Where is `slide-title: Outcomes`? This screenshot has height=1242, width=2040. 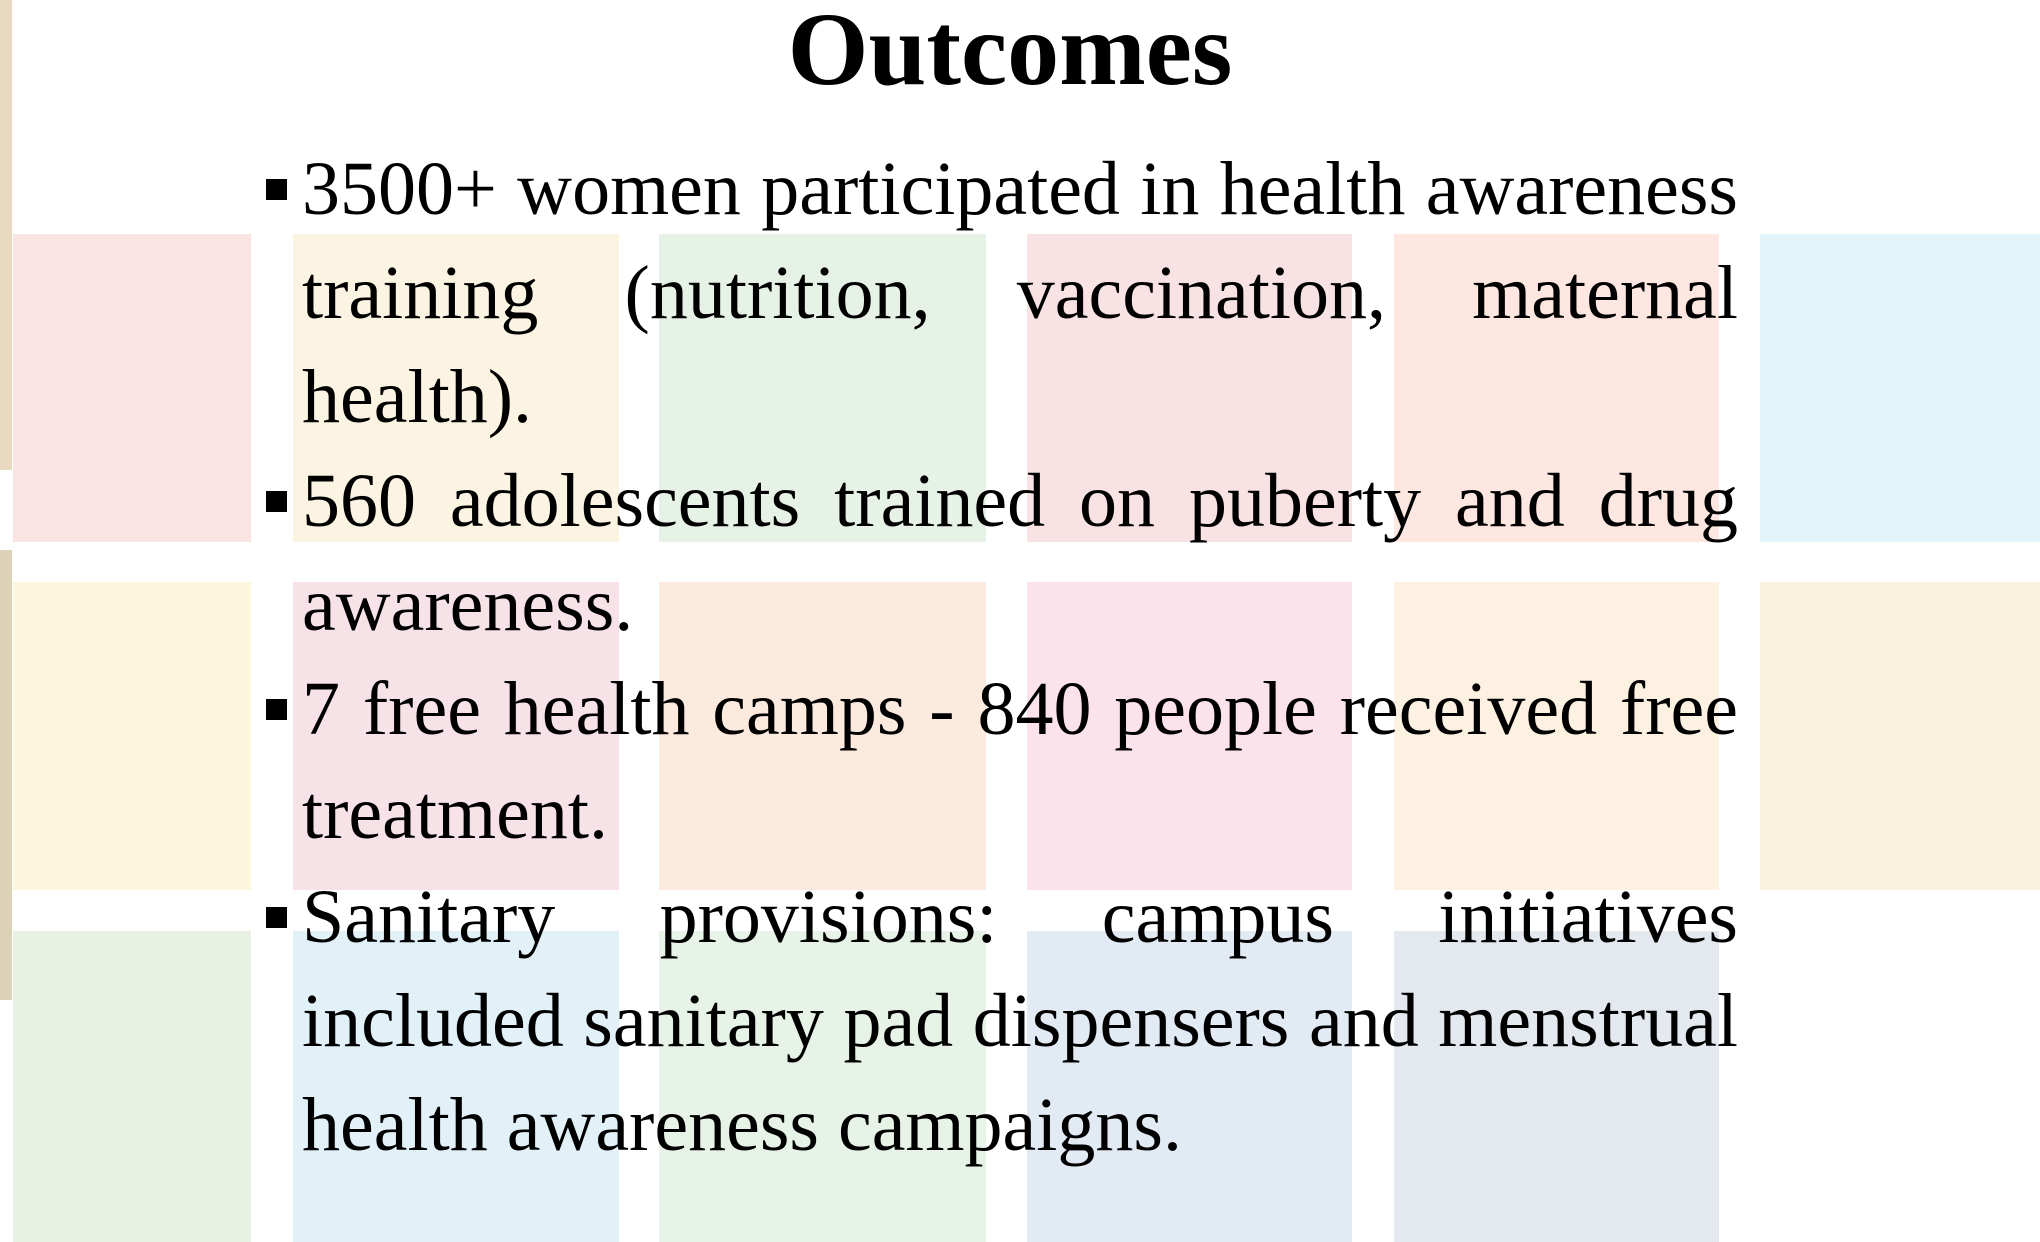
slide-title: Outcomes is located at coordinates (1010, 53).